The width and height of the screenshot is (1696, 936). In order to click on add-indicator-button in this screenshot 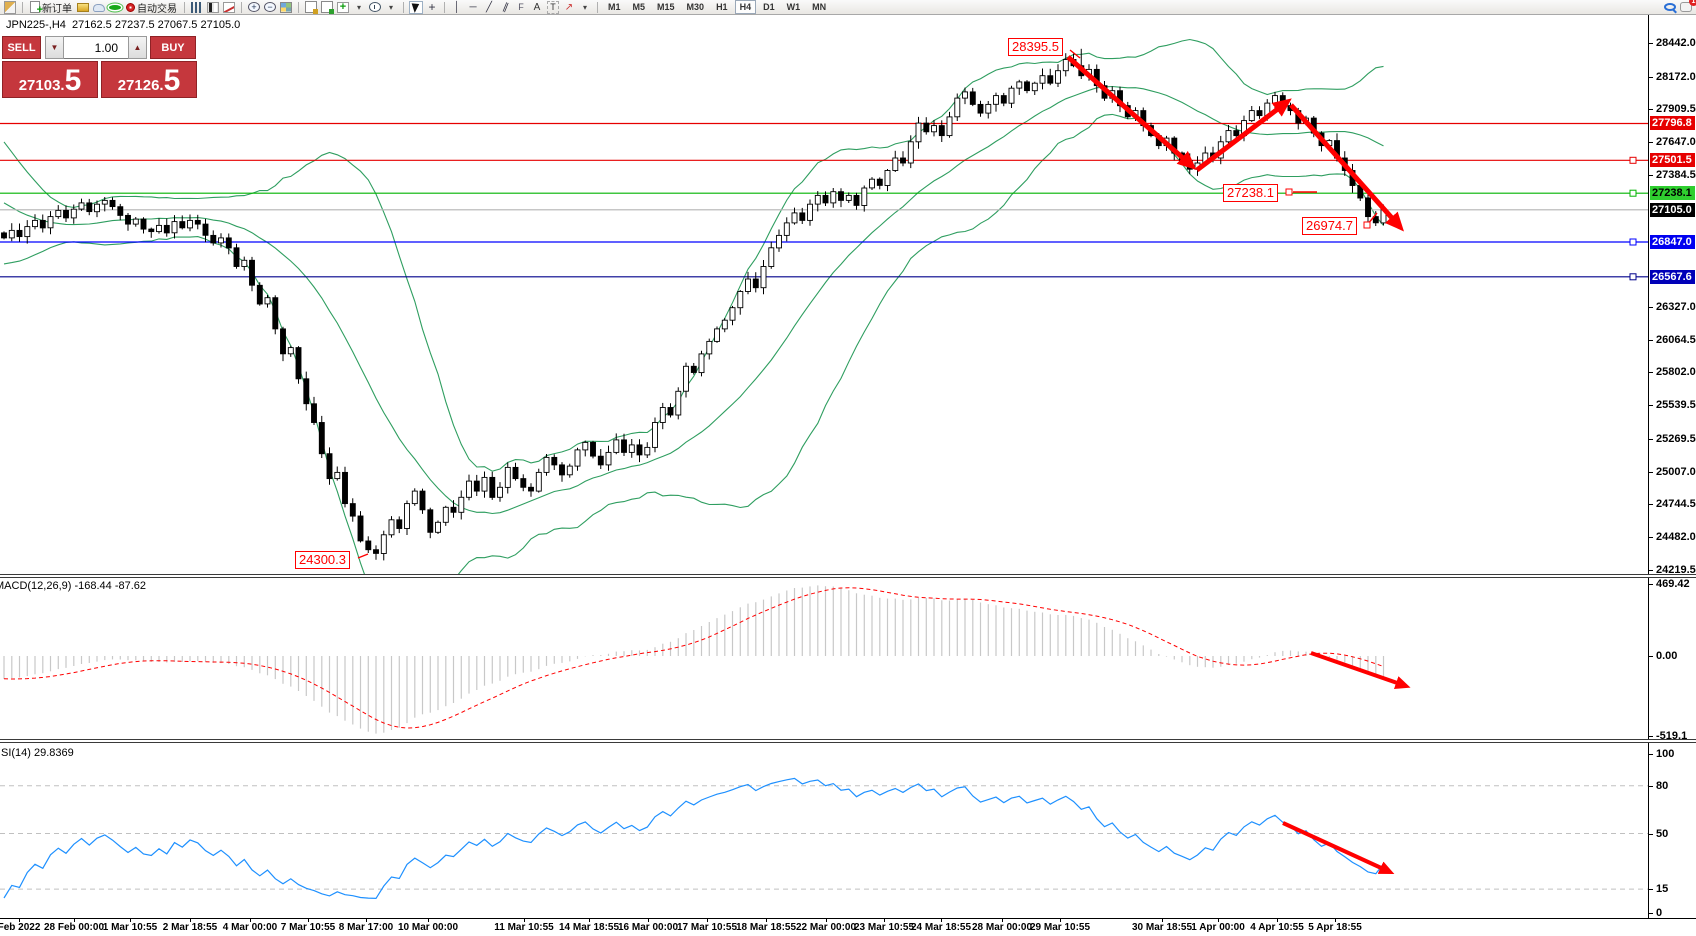, I will do `click(343, 7)`.